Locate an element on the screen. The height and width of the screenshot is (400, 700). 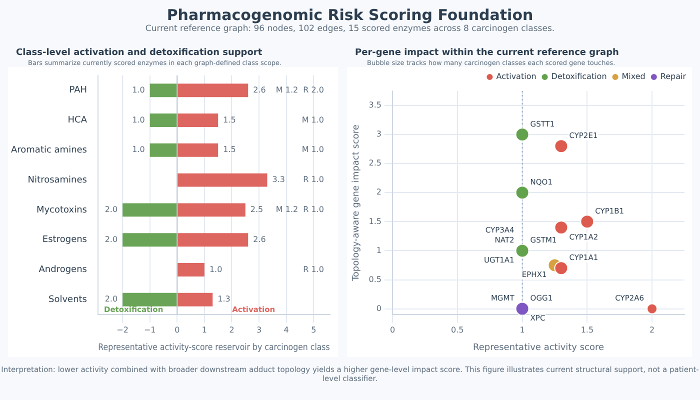
y-tick-label: Mycotoxins is located at coordinates (62, 210).